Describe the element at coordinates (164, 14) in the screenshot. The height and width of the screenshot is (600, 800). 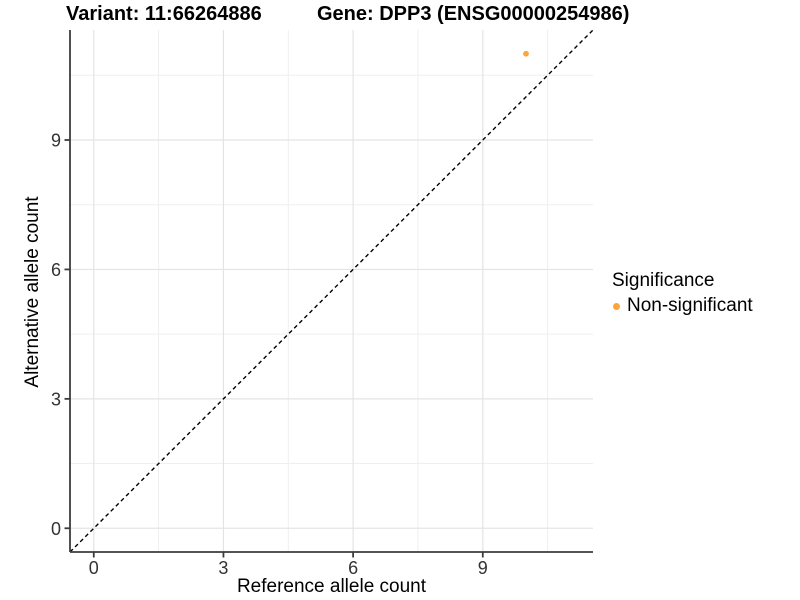
I see `plot-title-variant: Variant: 11:66264886` at that location.